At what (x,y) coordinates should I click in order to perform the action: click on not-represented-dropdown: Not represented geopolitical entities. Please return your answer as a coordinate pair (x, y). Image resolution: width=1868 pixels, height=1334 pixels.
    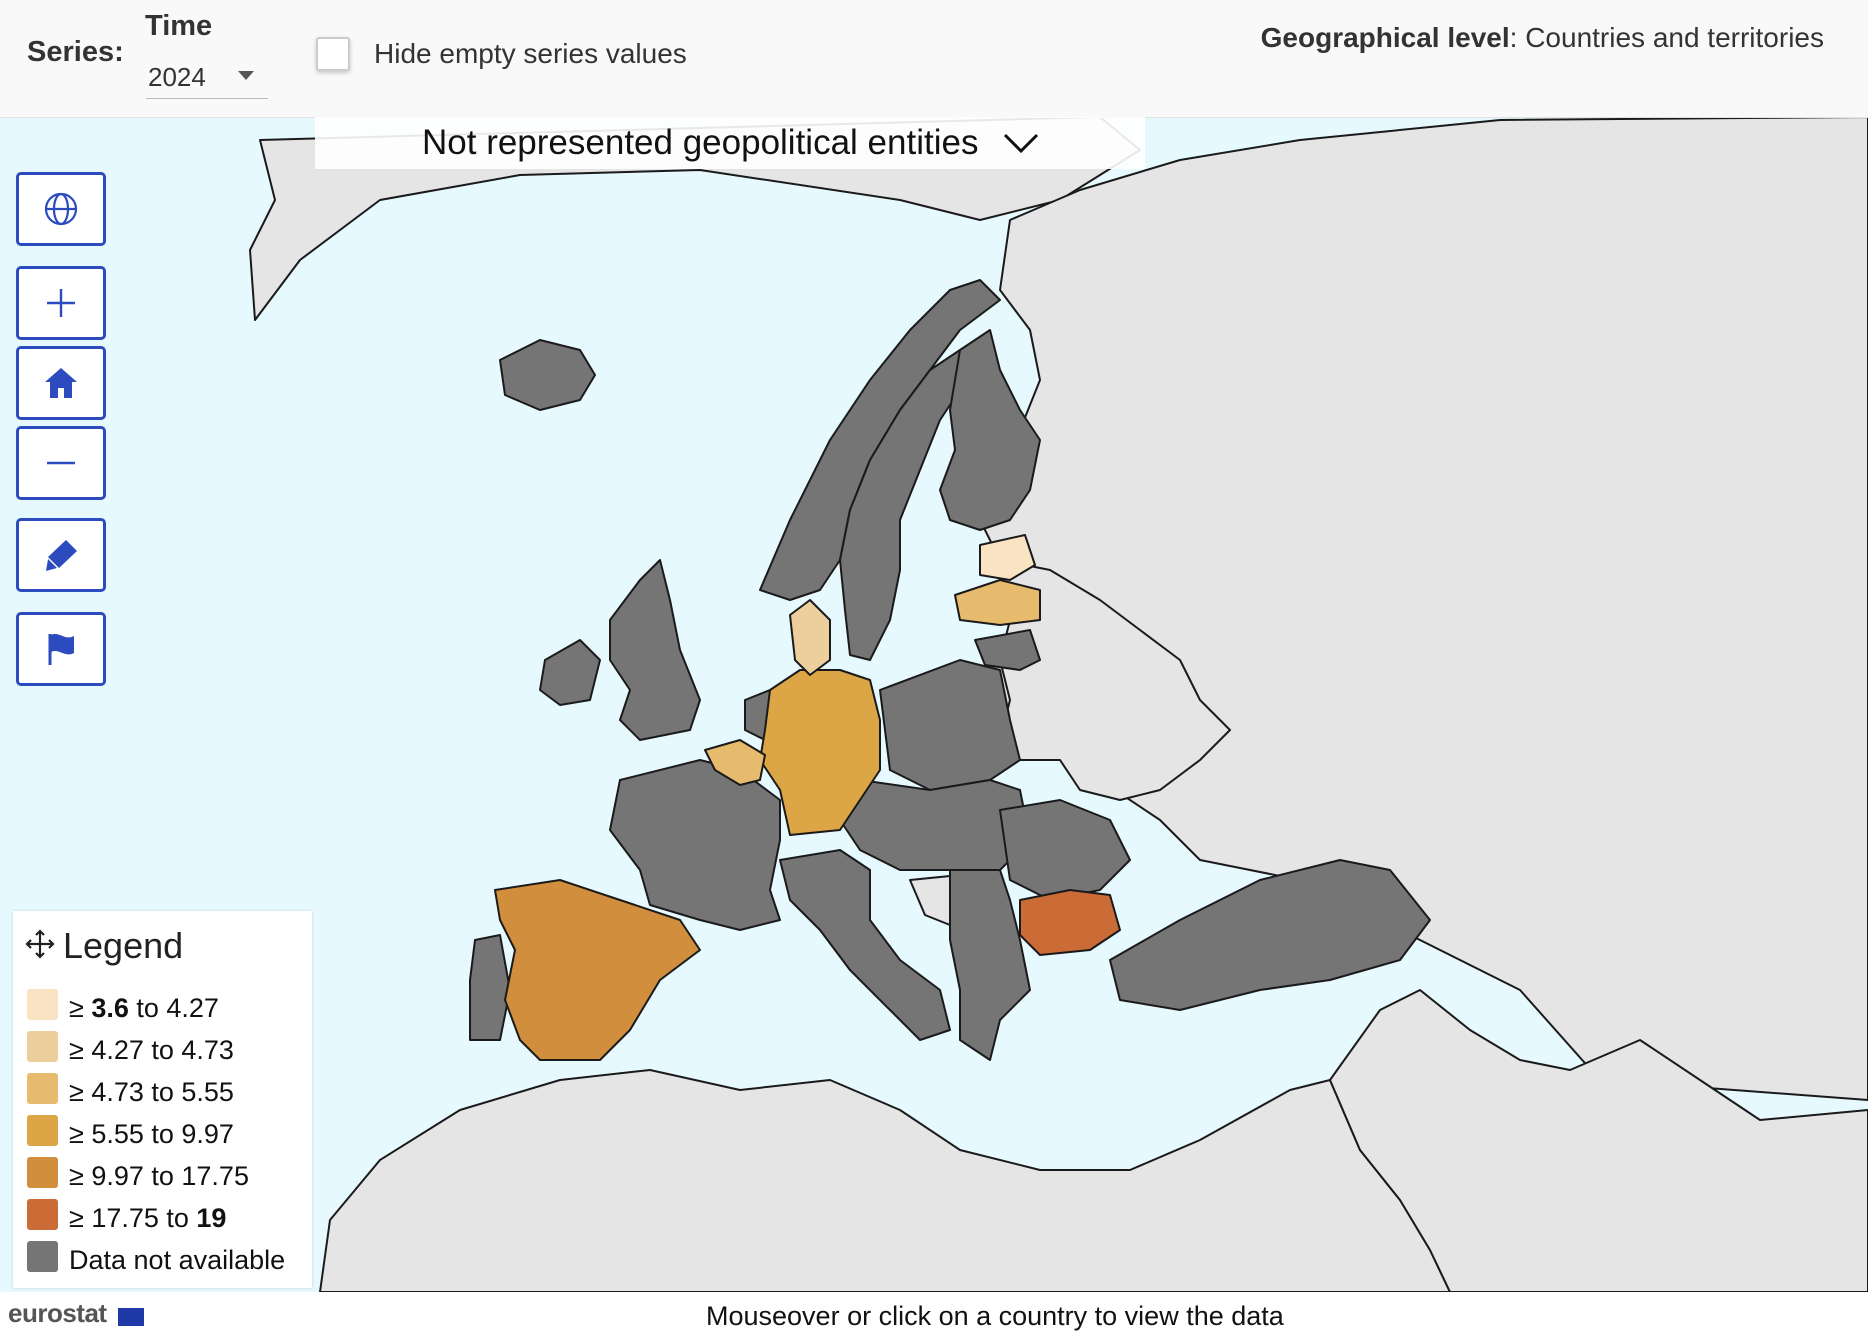
    Looking at the image, I should click on (730, 143).